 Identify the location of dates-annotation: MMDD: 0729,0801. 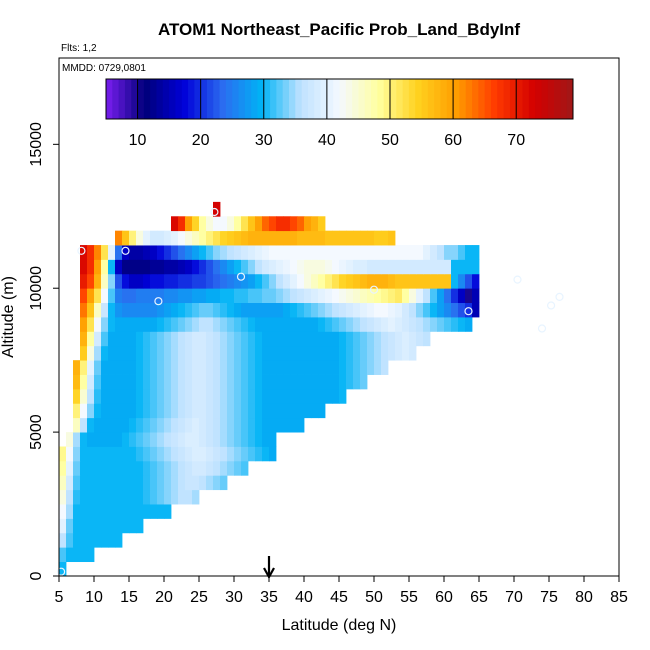
(104, 68).